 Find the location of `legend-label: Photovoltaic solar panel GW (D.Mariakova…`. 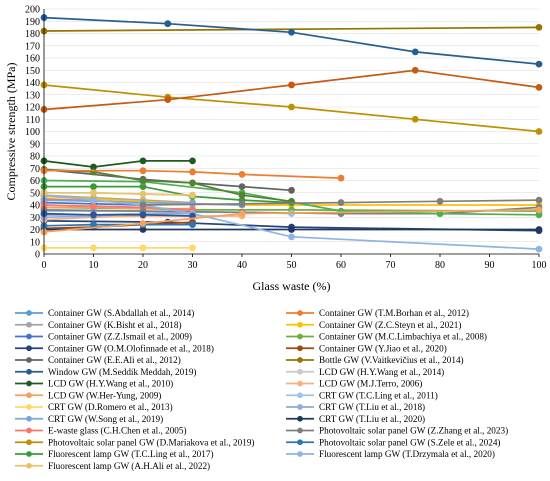

legend-label: Photovoltaic solar panel GW (D.Mariakova… is located at coordinates (151, 442).